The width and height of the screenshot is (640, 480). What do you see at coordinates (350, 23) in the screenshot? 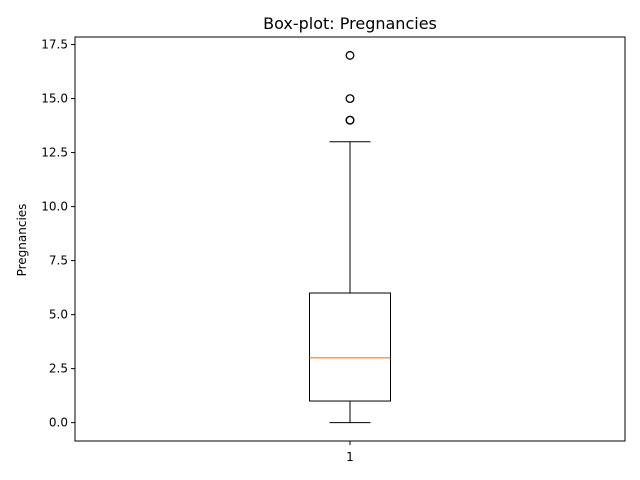
I see `chart-title: Box-plot: Pregnancies` at bounding box center [350, 23].